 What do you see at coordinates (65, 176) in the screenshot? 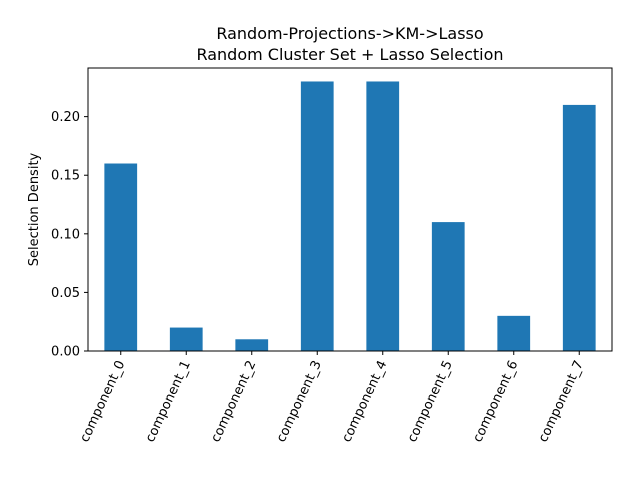
I see `y-tick-label: 0.15` at bounding box center [65, 176].